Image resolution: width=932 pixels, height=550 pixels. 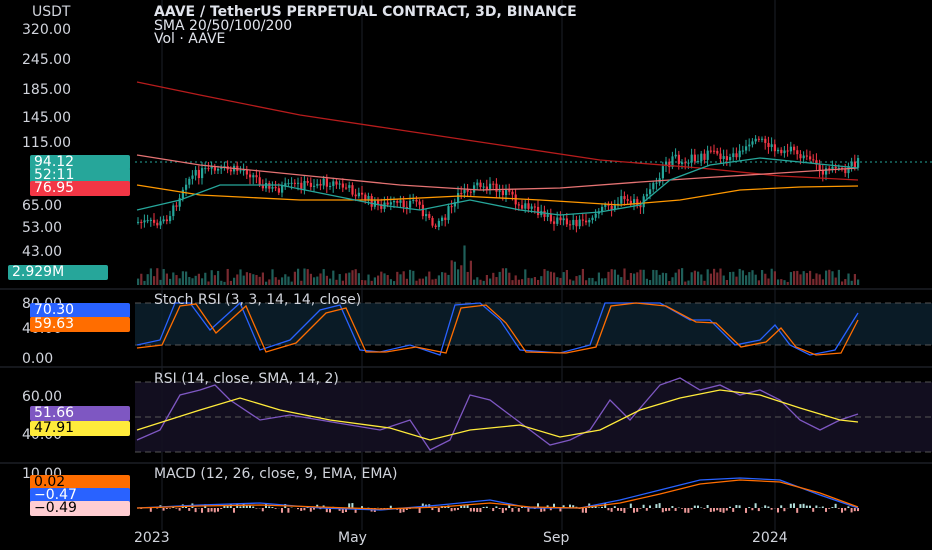 I want to click on quote-currency-label: USDT, so click(x=51, y=12).